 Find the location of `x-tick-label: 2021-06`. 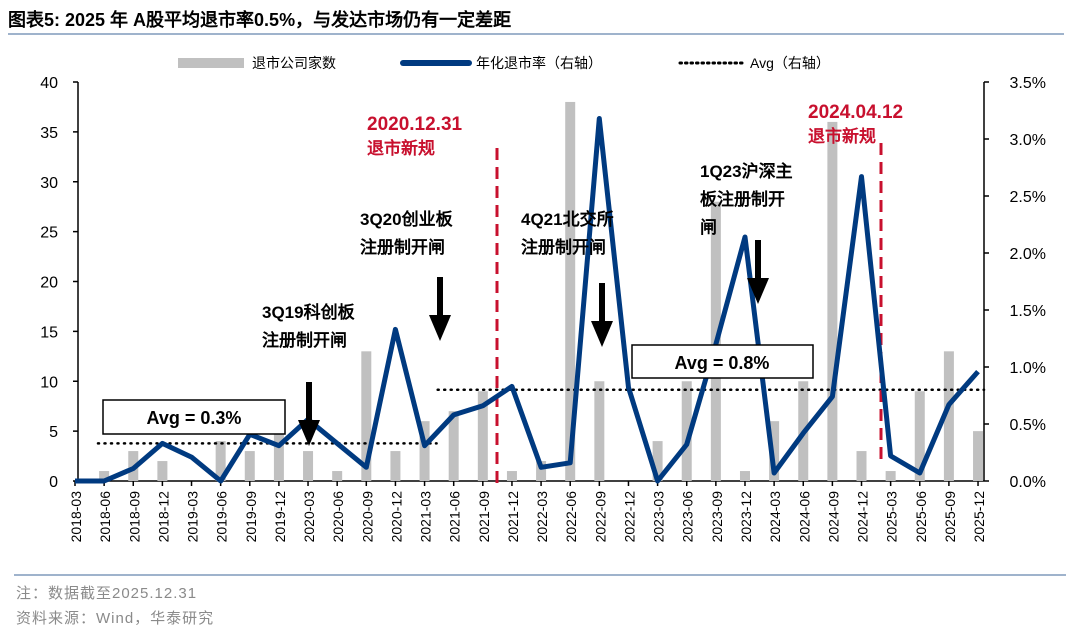

x-tick-label: 2021-06 is located at coordinates (455, 517).